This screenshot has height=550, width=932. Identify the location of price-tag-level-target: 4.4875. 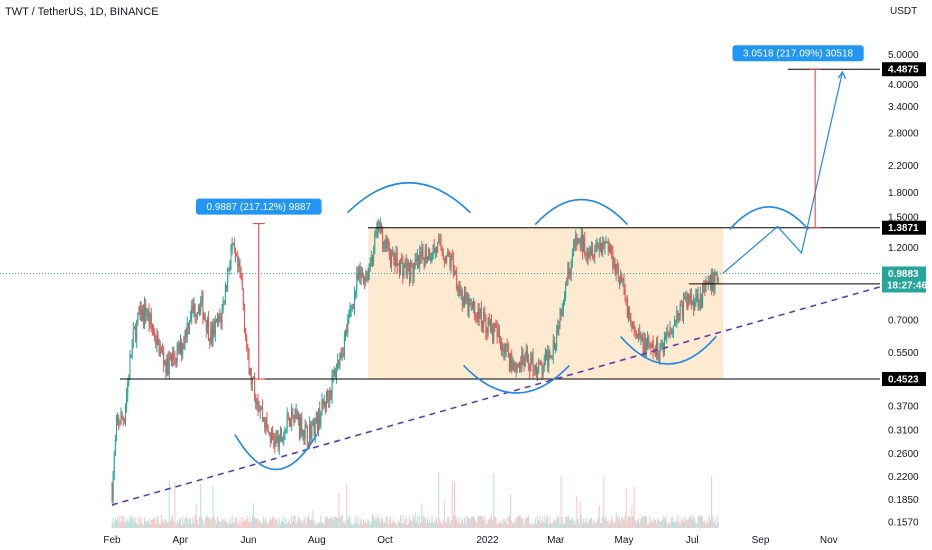
(903, 70).